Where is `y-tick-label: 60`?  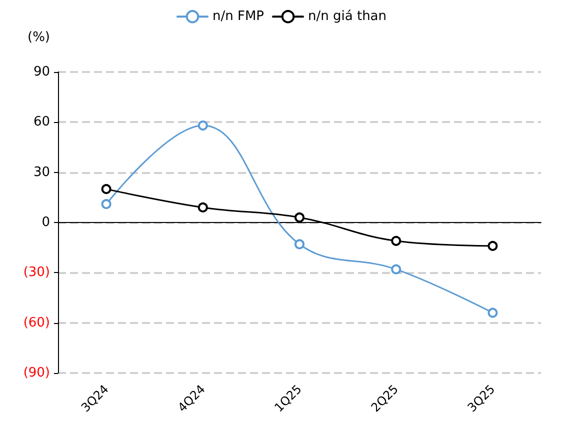 y-tick-label: 60 is located at coordinates (41, 122).